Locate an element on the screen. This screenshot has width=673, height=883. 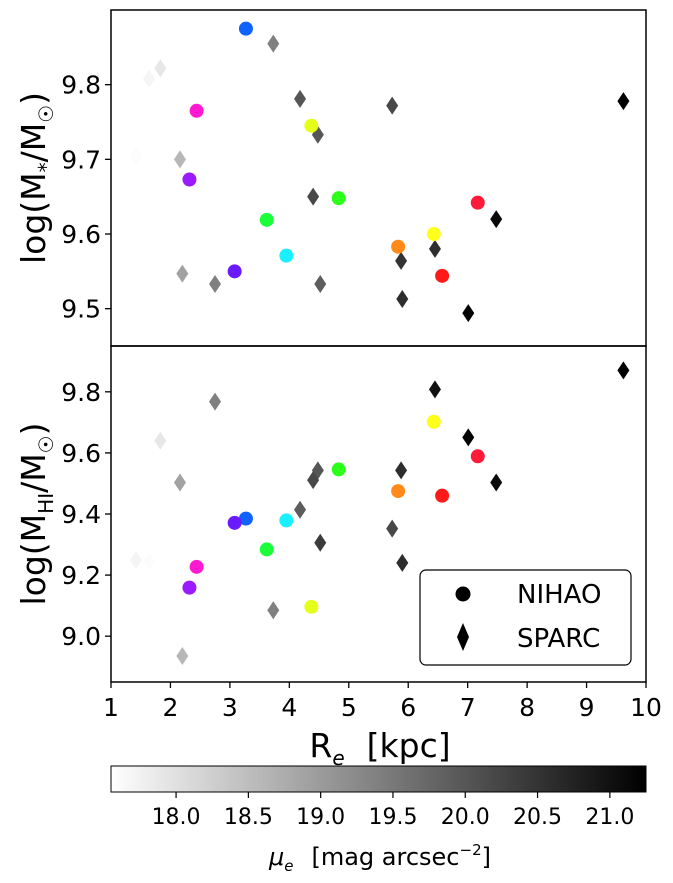
x-tick-label: 8 is located at coordinates (527, 707).